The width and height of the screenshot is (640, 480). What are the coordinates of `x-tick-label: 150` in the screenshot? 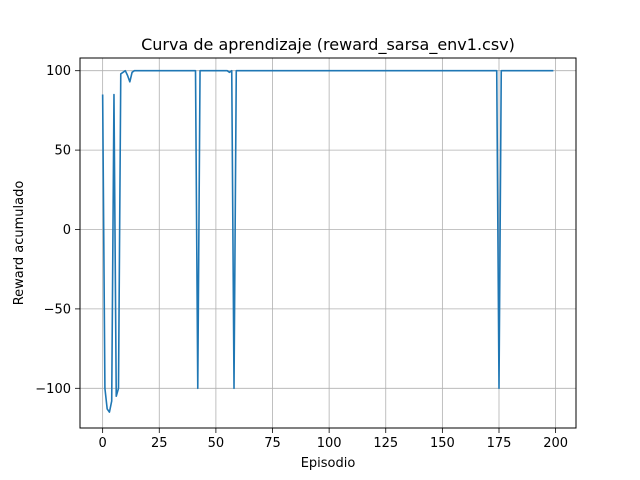 It's located at (442, 443).